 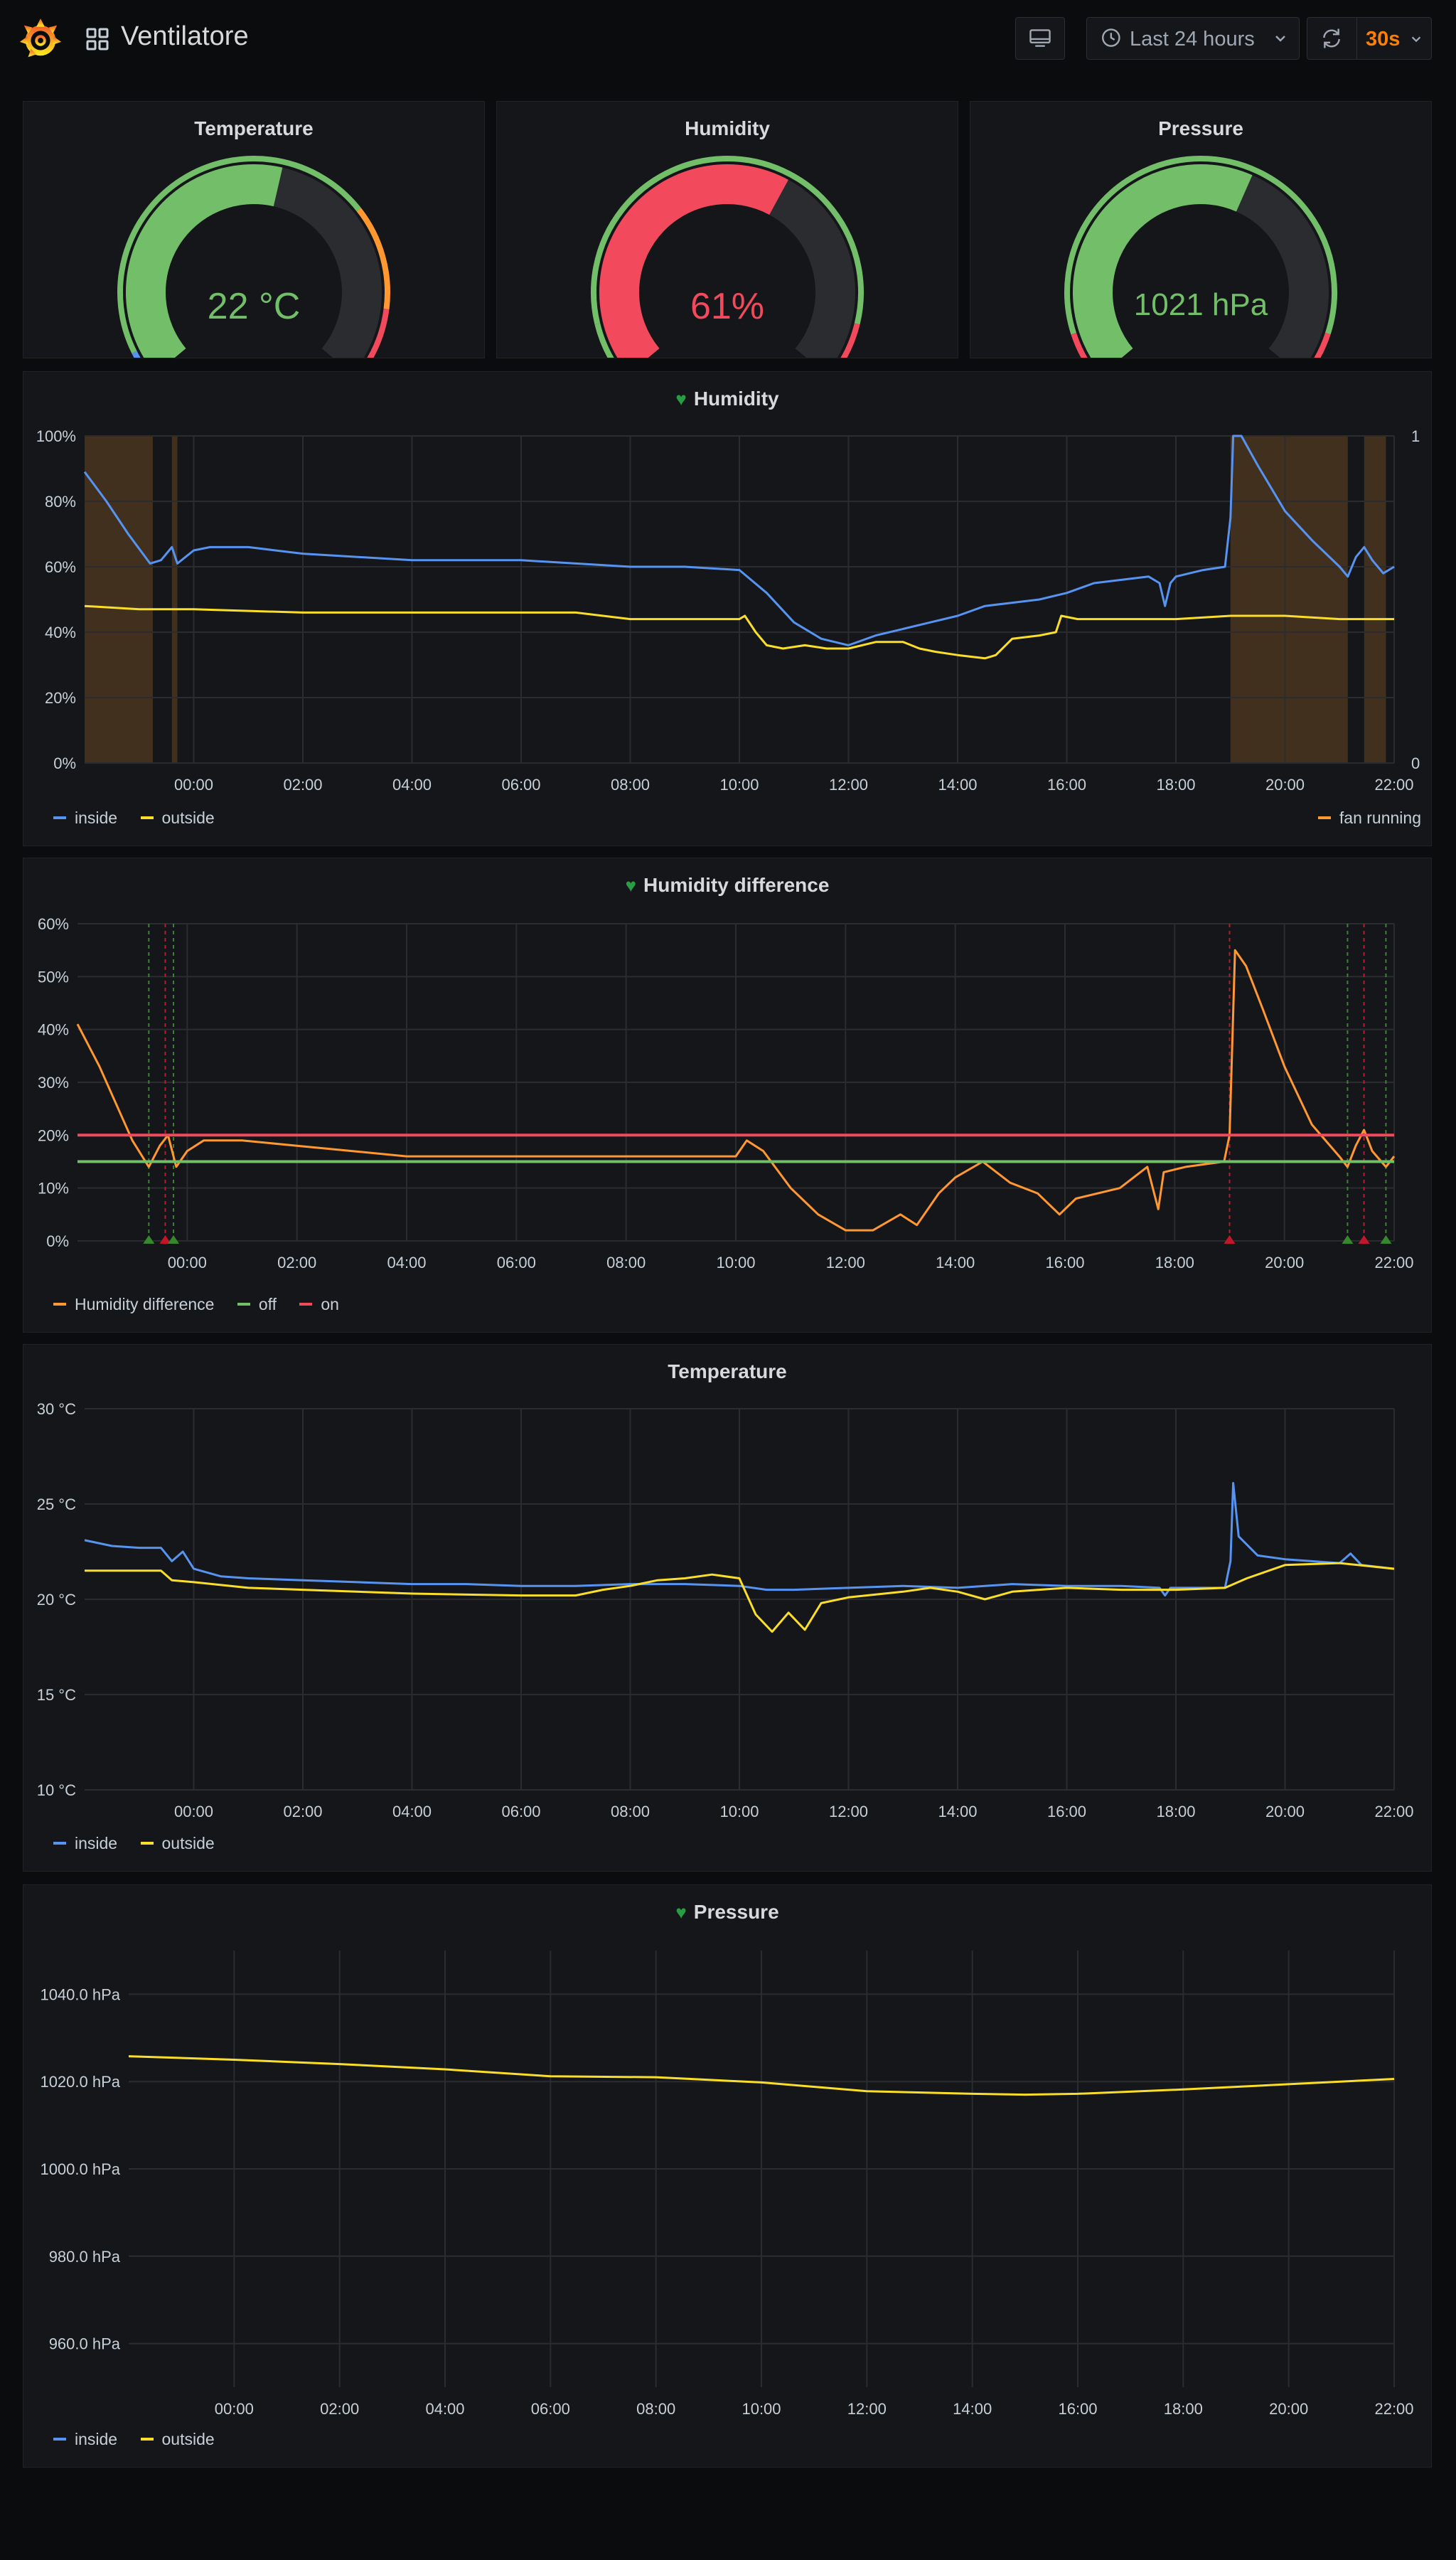 What do you see at coordinates (56, 1409) in the screenshot?
I see `y-tick-label: 30 °C` at bounding box center [56, 1409].